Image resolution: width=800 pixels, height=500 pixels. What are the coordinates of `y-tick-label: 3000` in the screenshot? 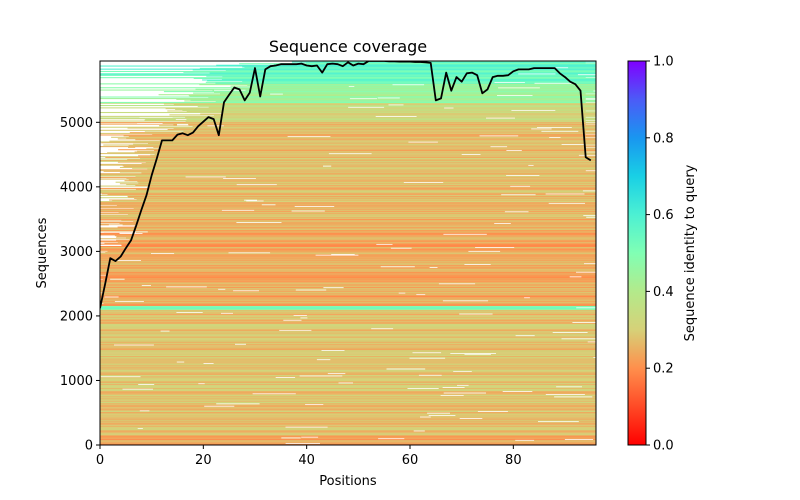 It's located at (76, 252).